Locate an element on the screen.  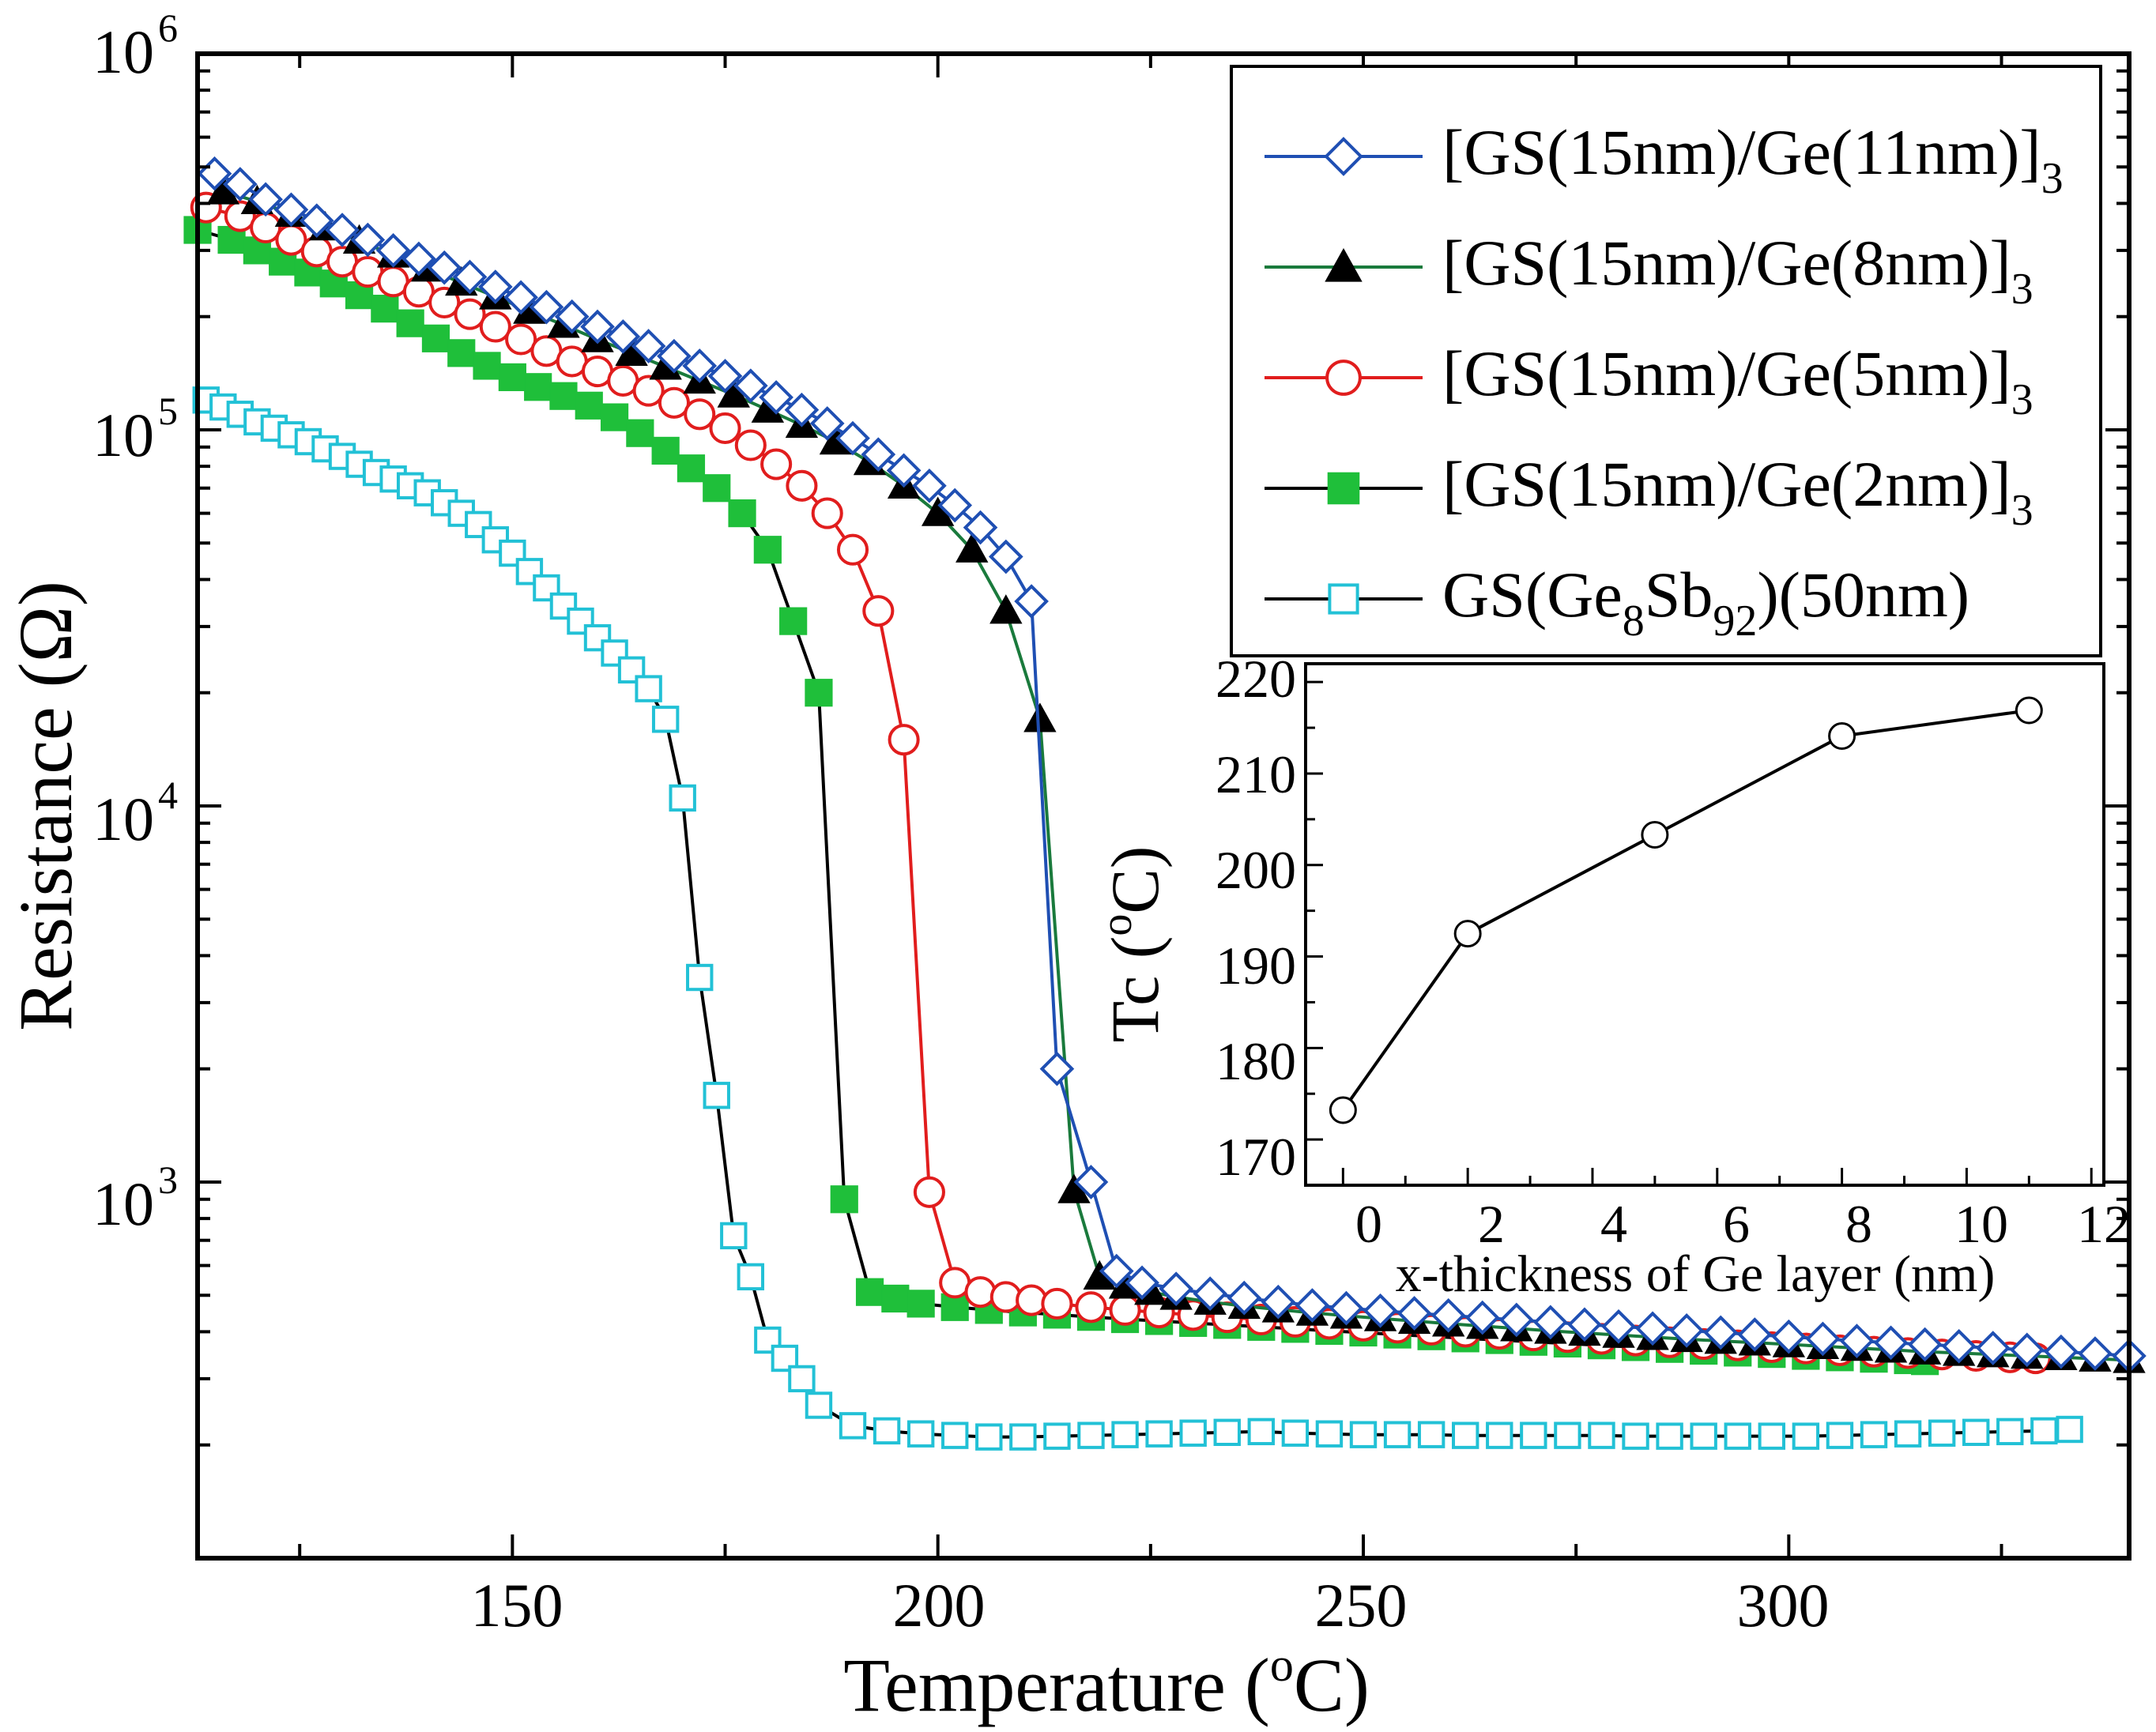
inset-x-tick-label-12: 12 is located at coordinates (2104, 1224).